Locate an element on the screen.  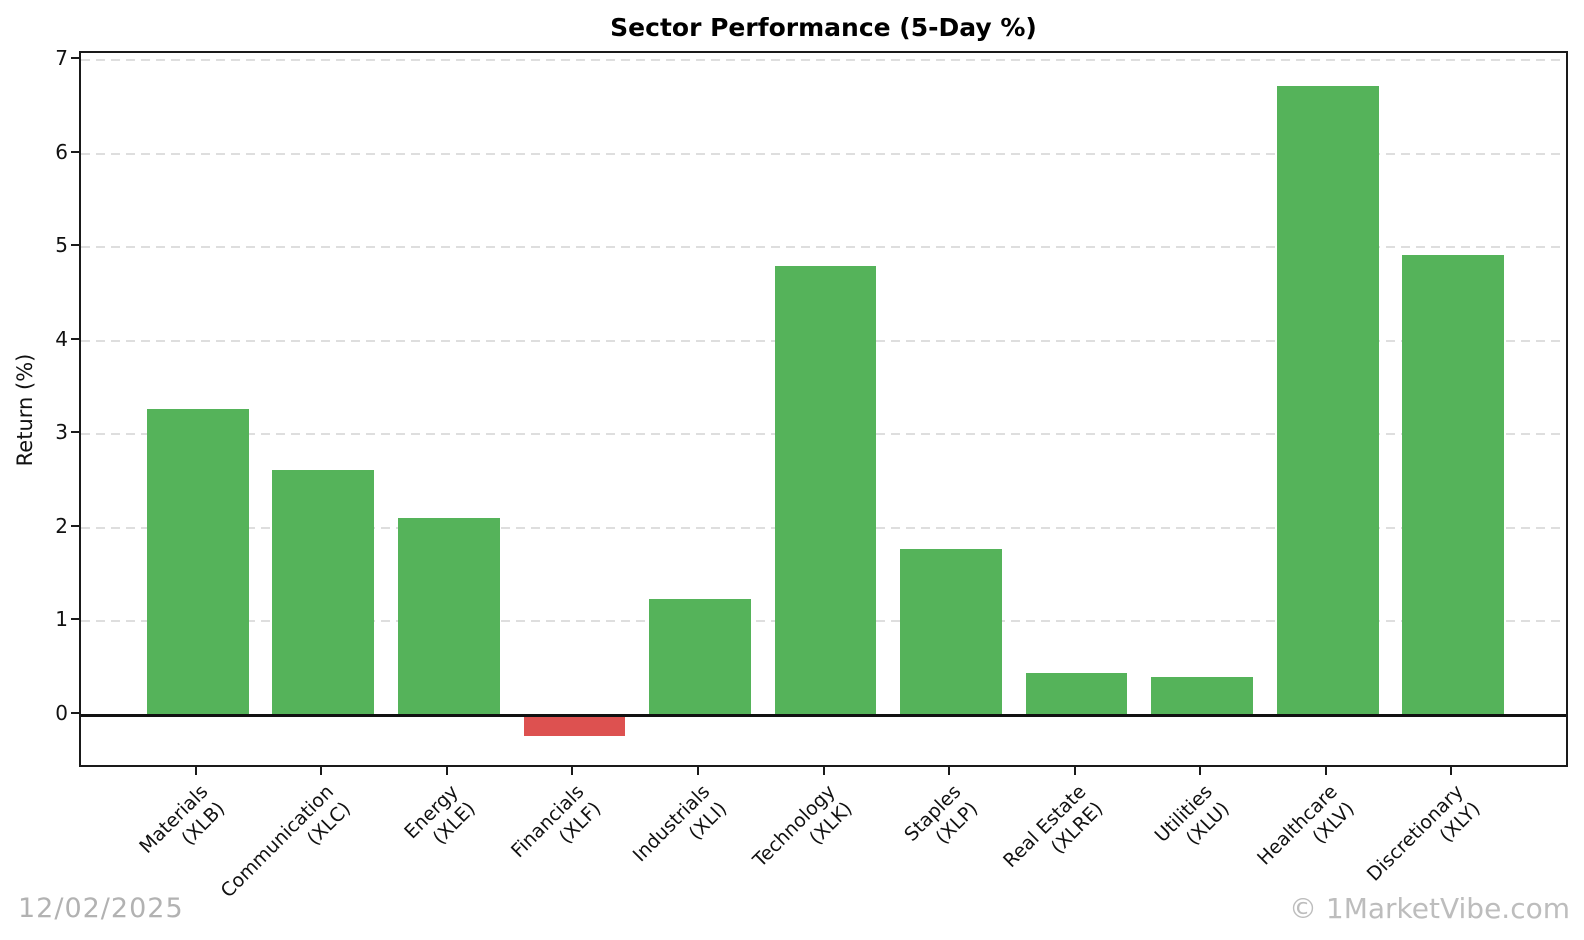
y-tick-label-6: 6 is located at coordinates (61, 151).